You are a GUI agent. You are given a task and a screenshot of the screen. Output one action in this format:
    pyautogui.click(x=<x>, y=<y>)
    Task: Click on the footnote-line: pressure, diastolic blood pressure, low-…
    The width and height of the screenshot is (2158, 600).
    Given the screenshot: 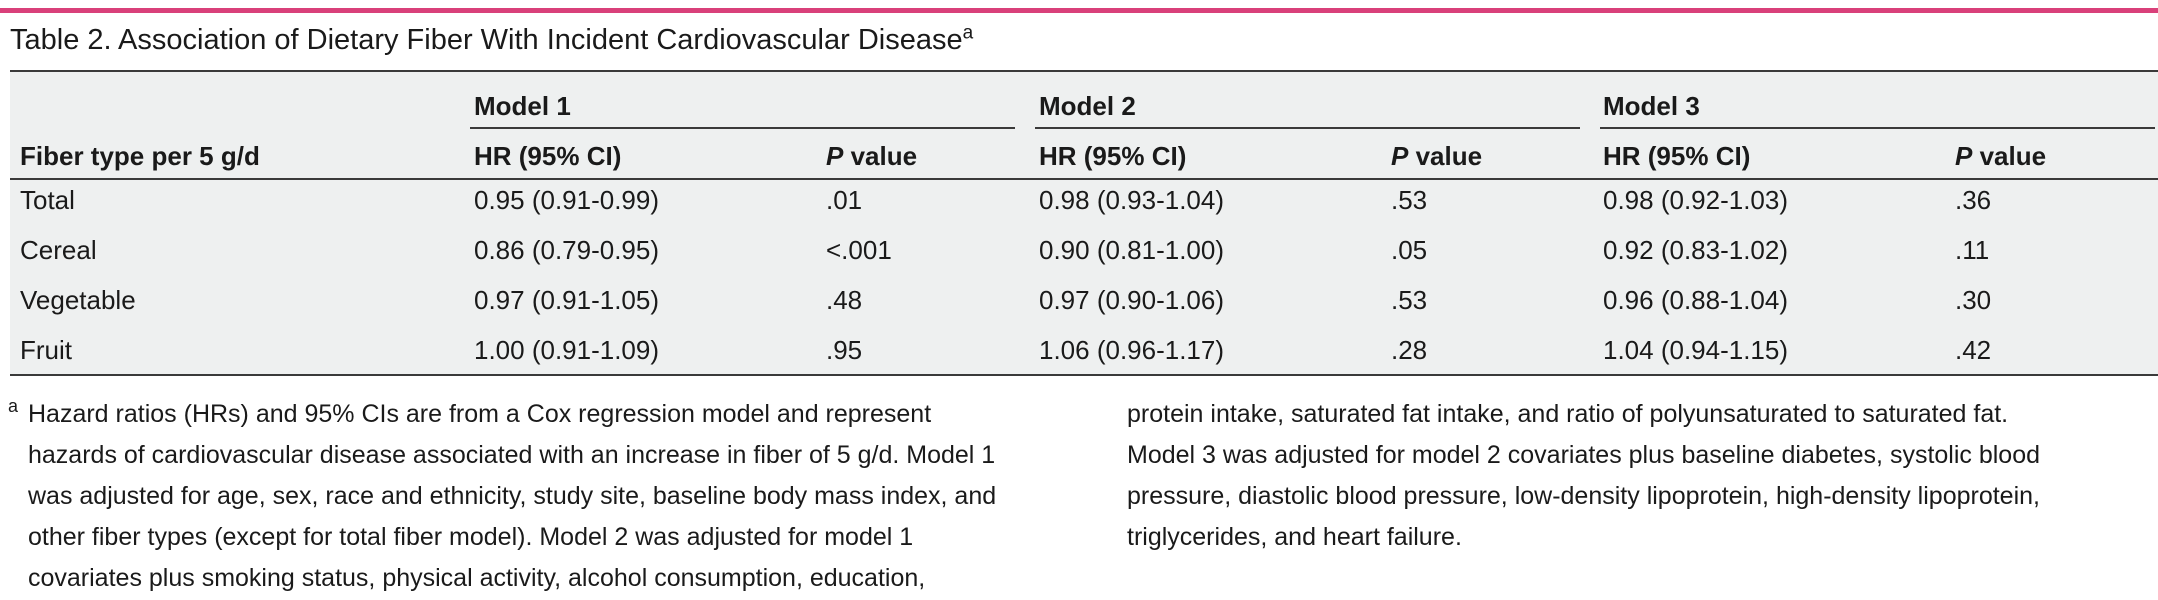 What is the action you would take?
    pyautogui.click(x=1583, y=496)
    